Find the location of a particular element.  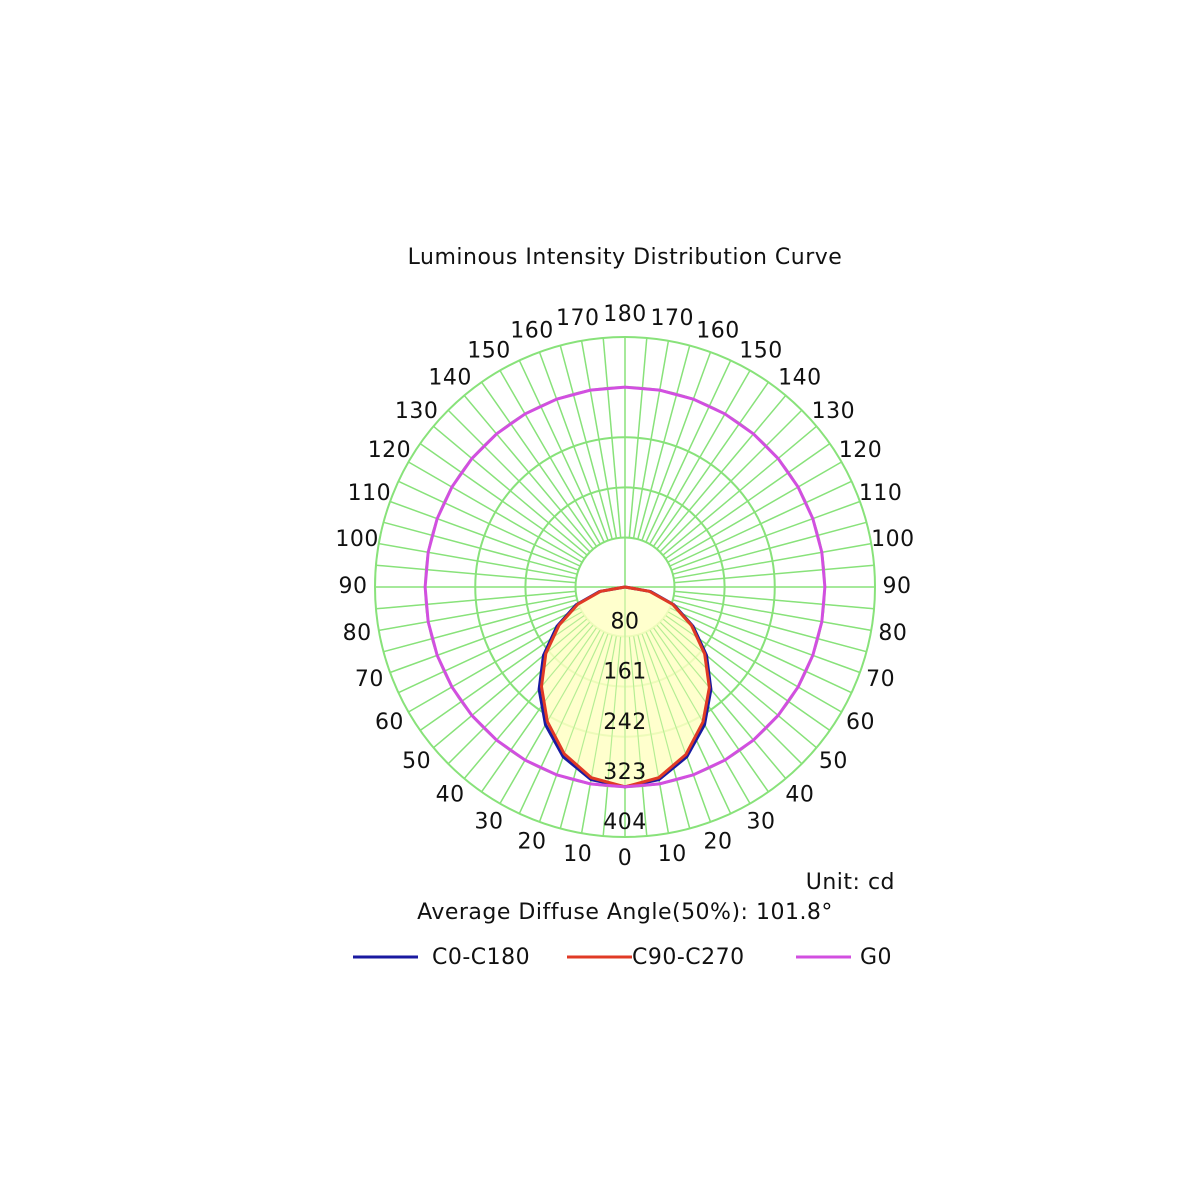

unit-label: Unit: cd is located at coordinates (850, 882).